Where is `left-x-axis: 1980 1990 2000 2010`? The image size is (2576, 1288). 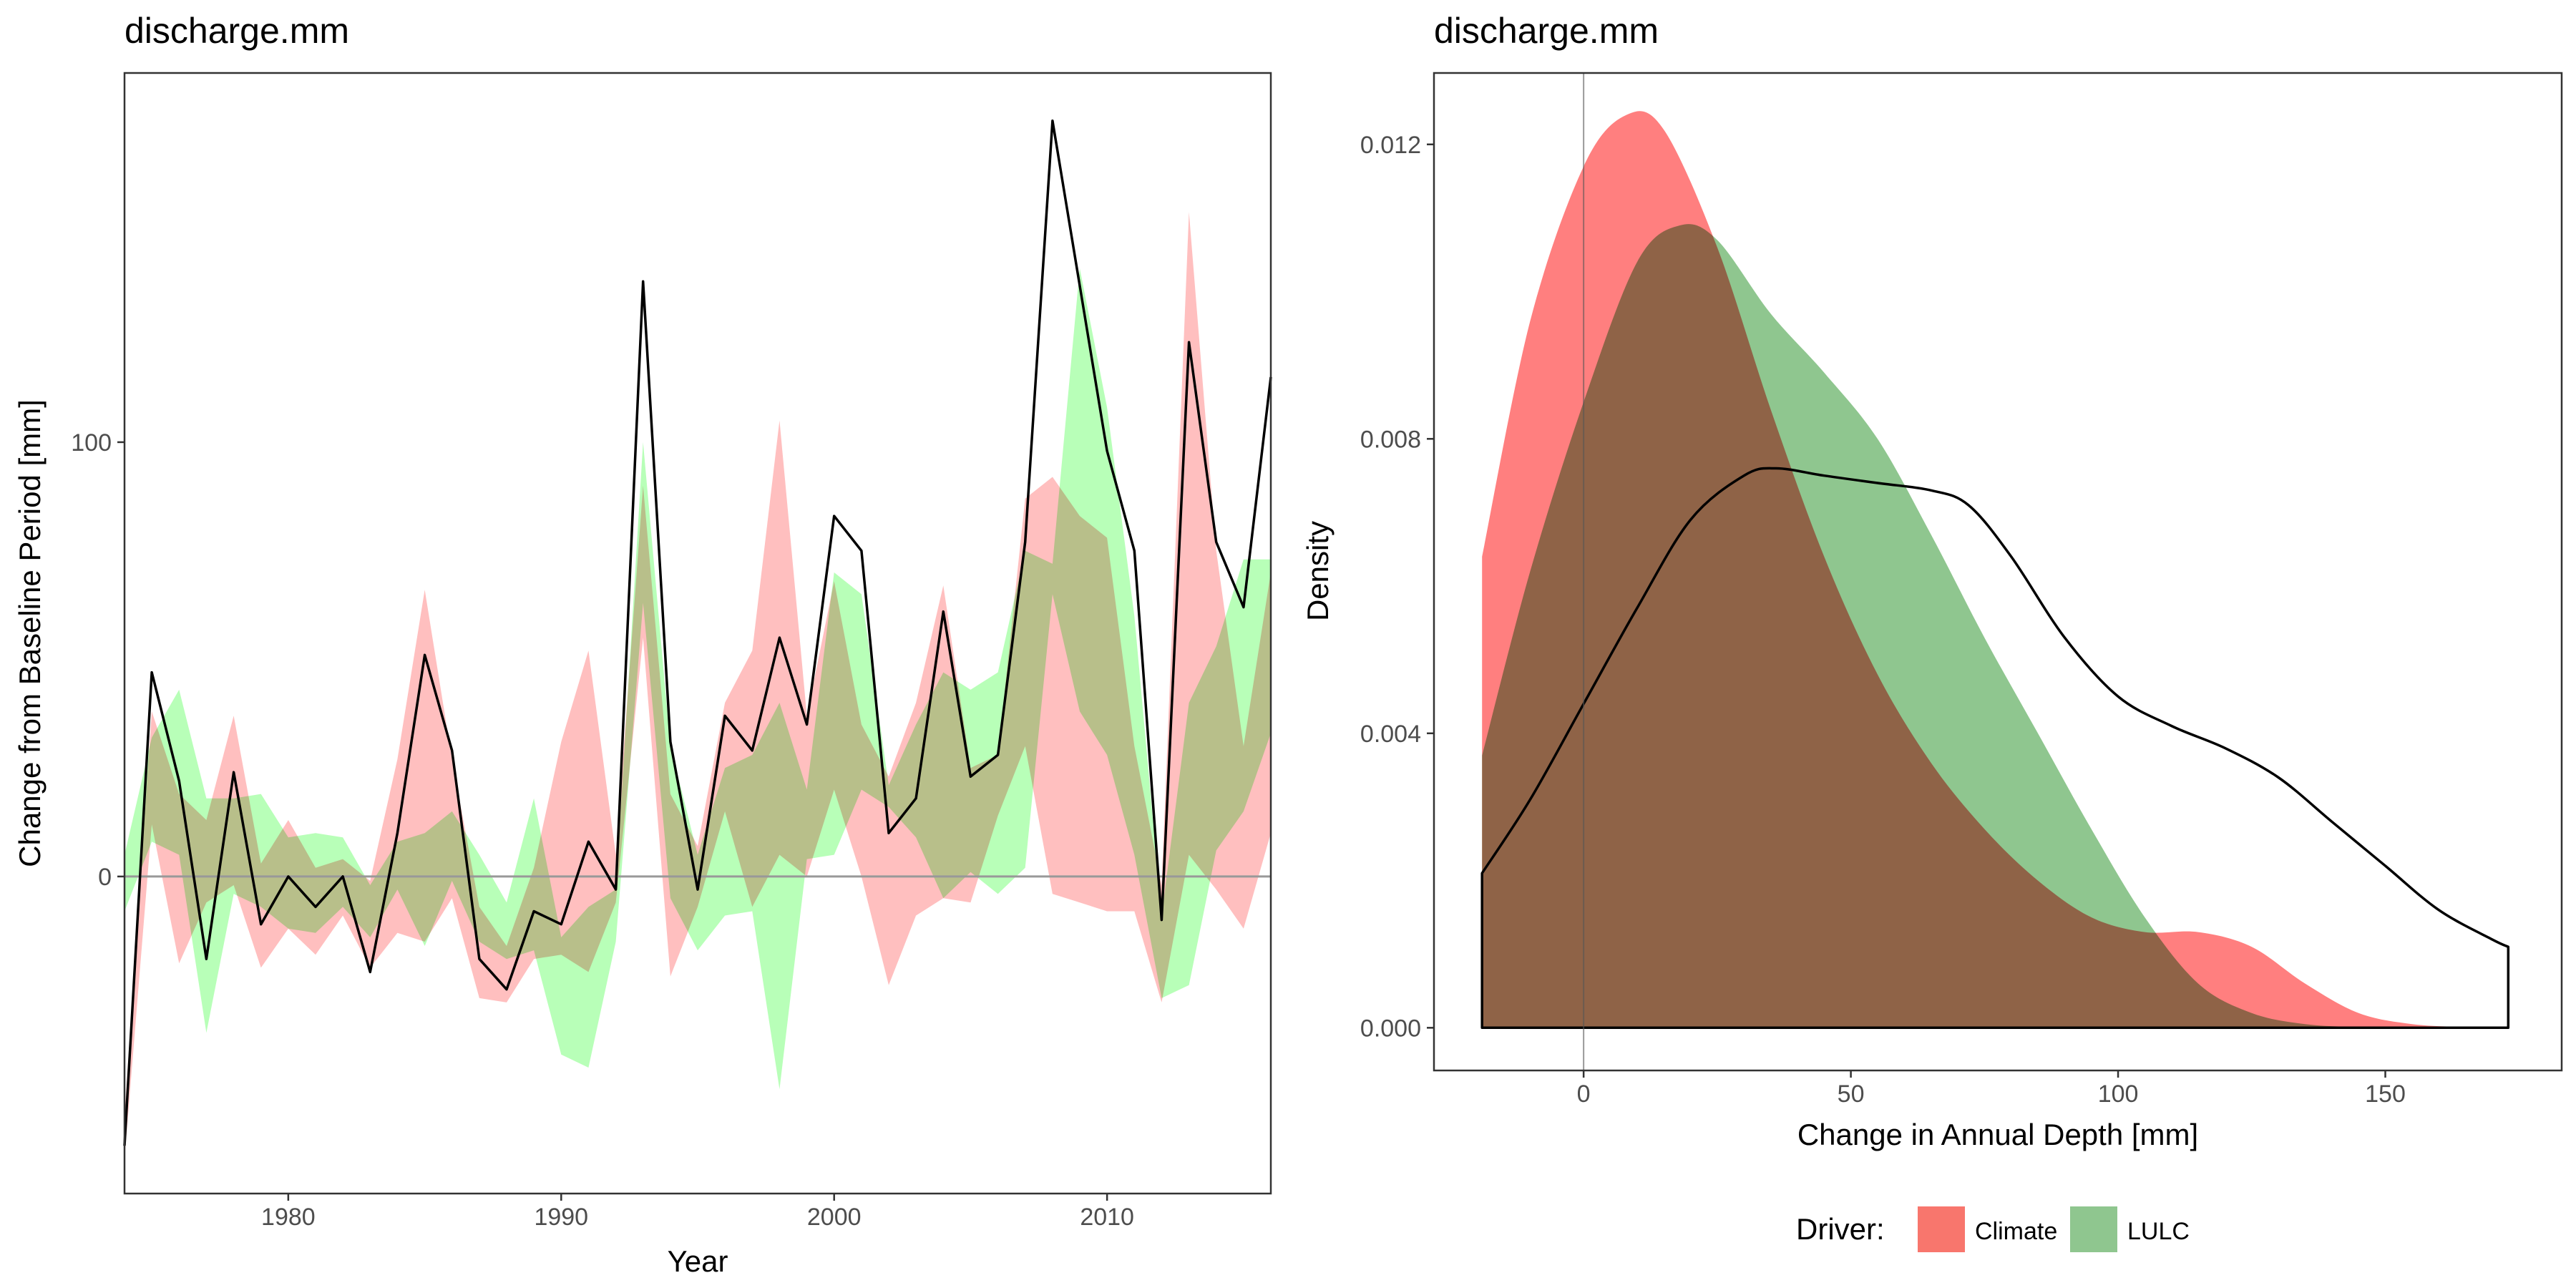 left-x-axis: 1980 1990 2000 2010 is located at coordinates (697, 1212).